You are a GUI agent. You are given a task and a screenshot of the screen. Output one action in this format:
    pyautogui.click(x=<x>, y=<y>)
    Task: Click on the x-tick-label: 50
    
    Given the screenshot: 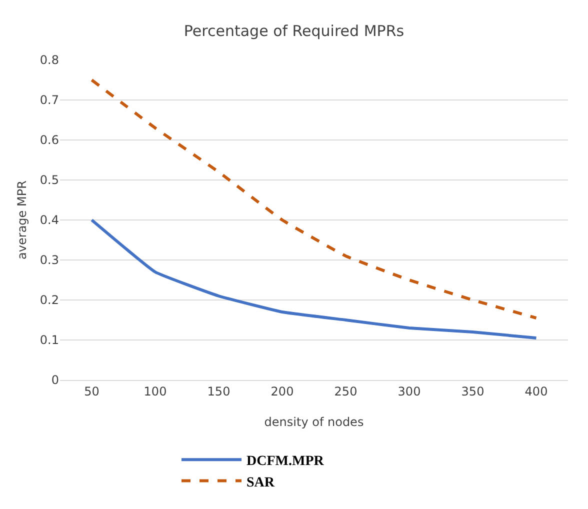 What is the action you would take?
    pyautogui.click(x=92, y=391)
    